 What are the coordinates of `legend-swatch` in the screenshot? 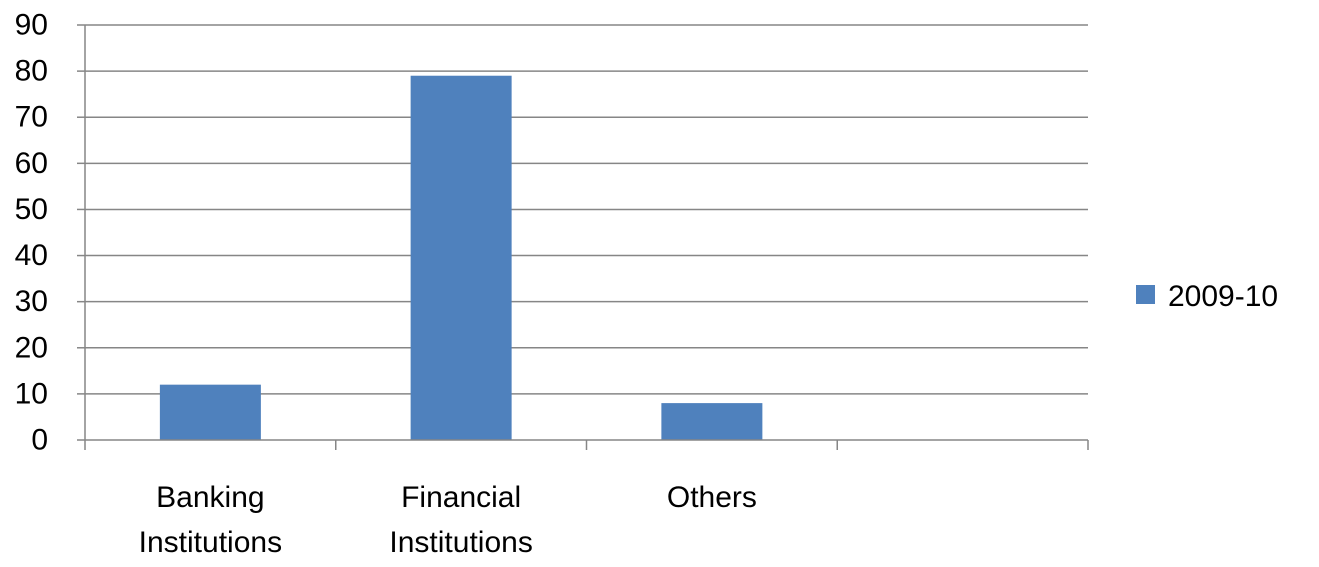 It's located at (1145, 294).